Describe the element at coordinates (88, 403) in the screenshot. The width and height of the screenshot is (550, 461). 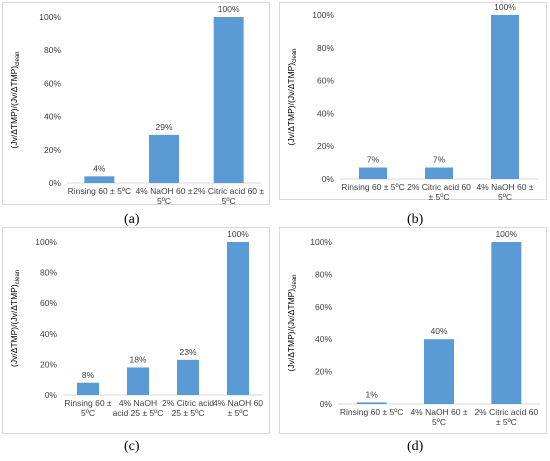
I see `category-label: Rinsing 60 ±` at that location.